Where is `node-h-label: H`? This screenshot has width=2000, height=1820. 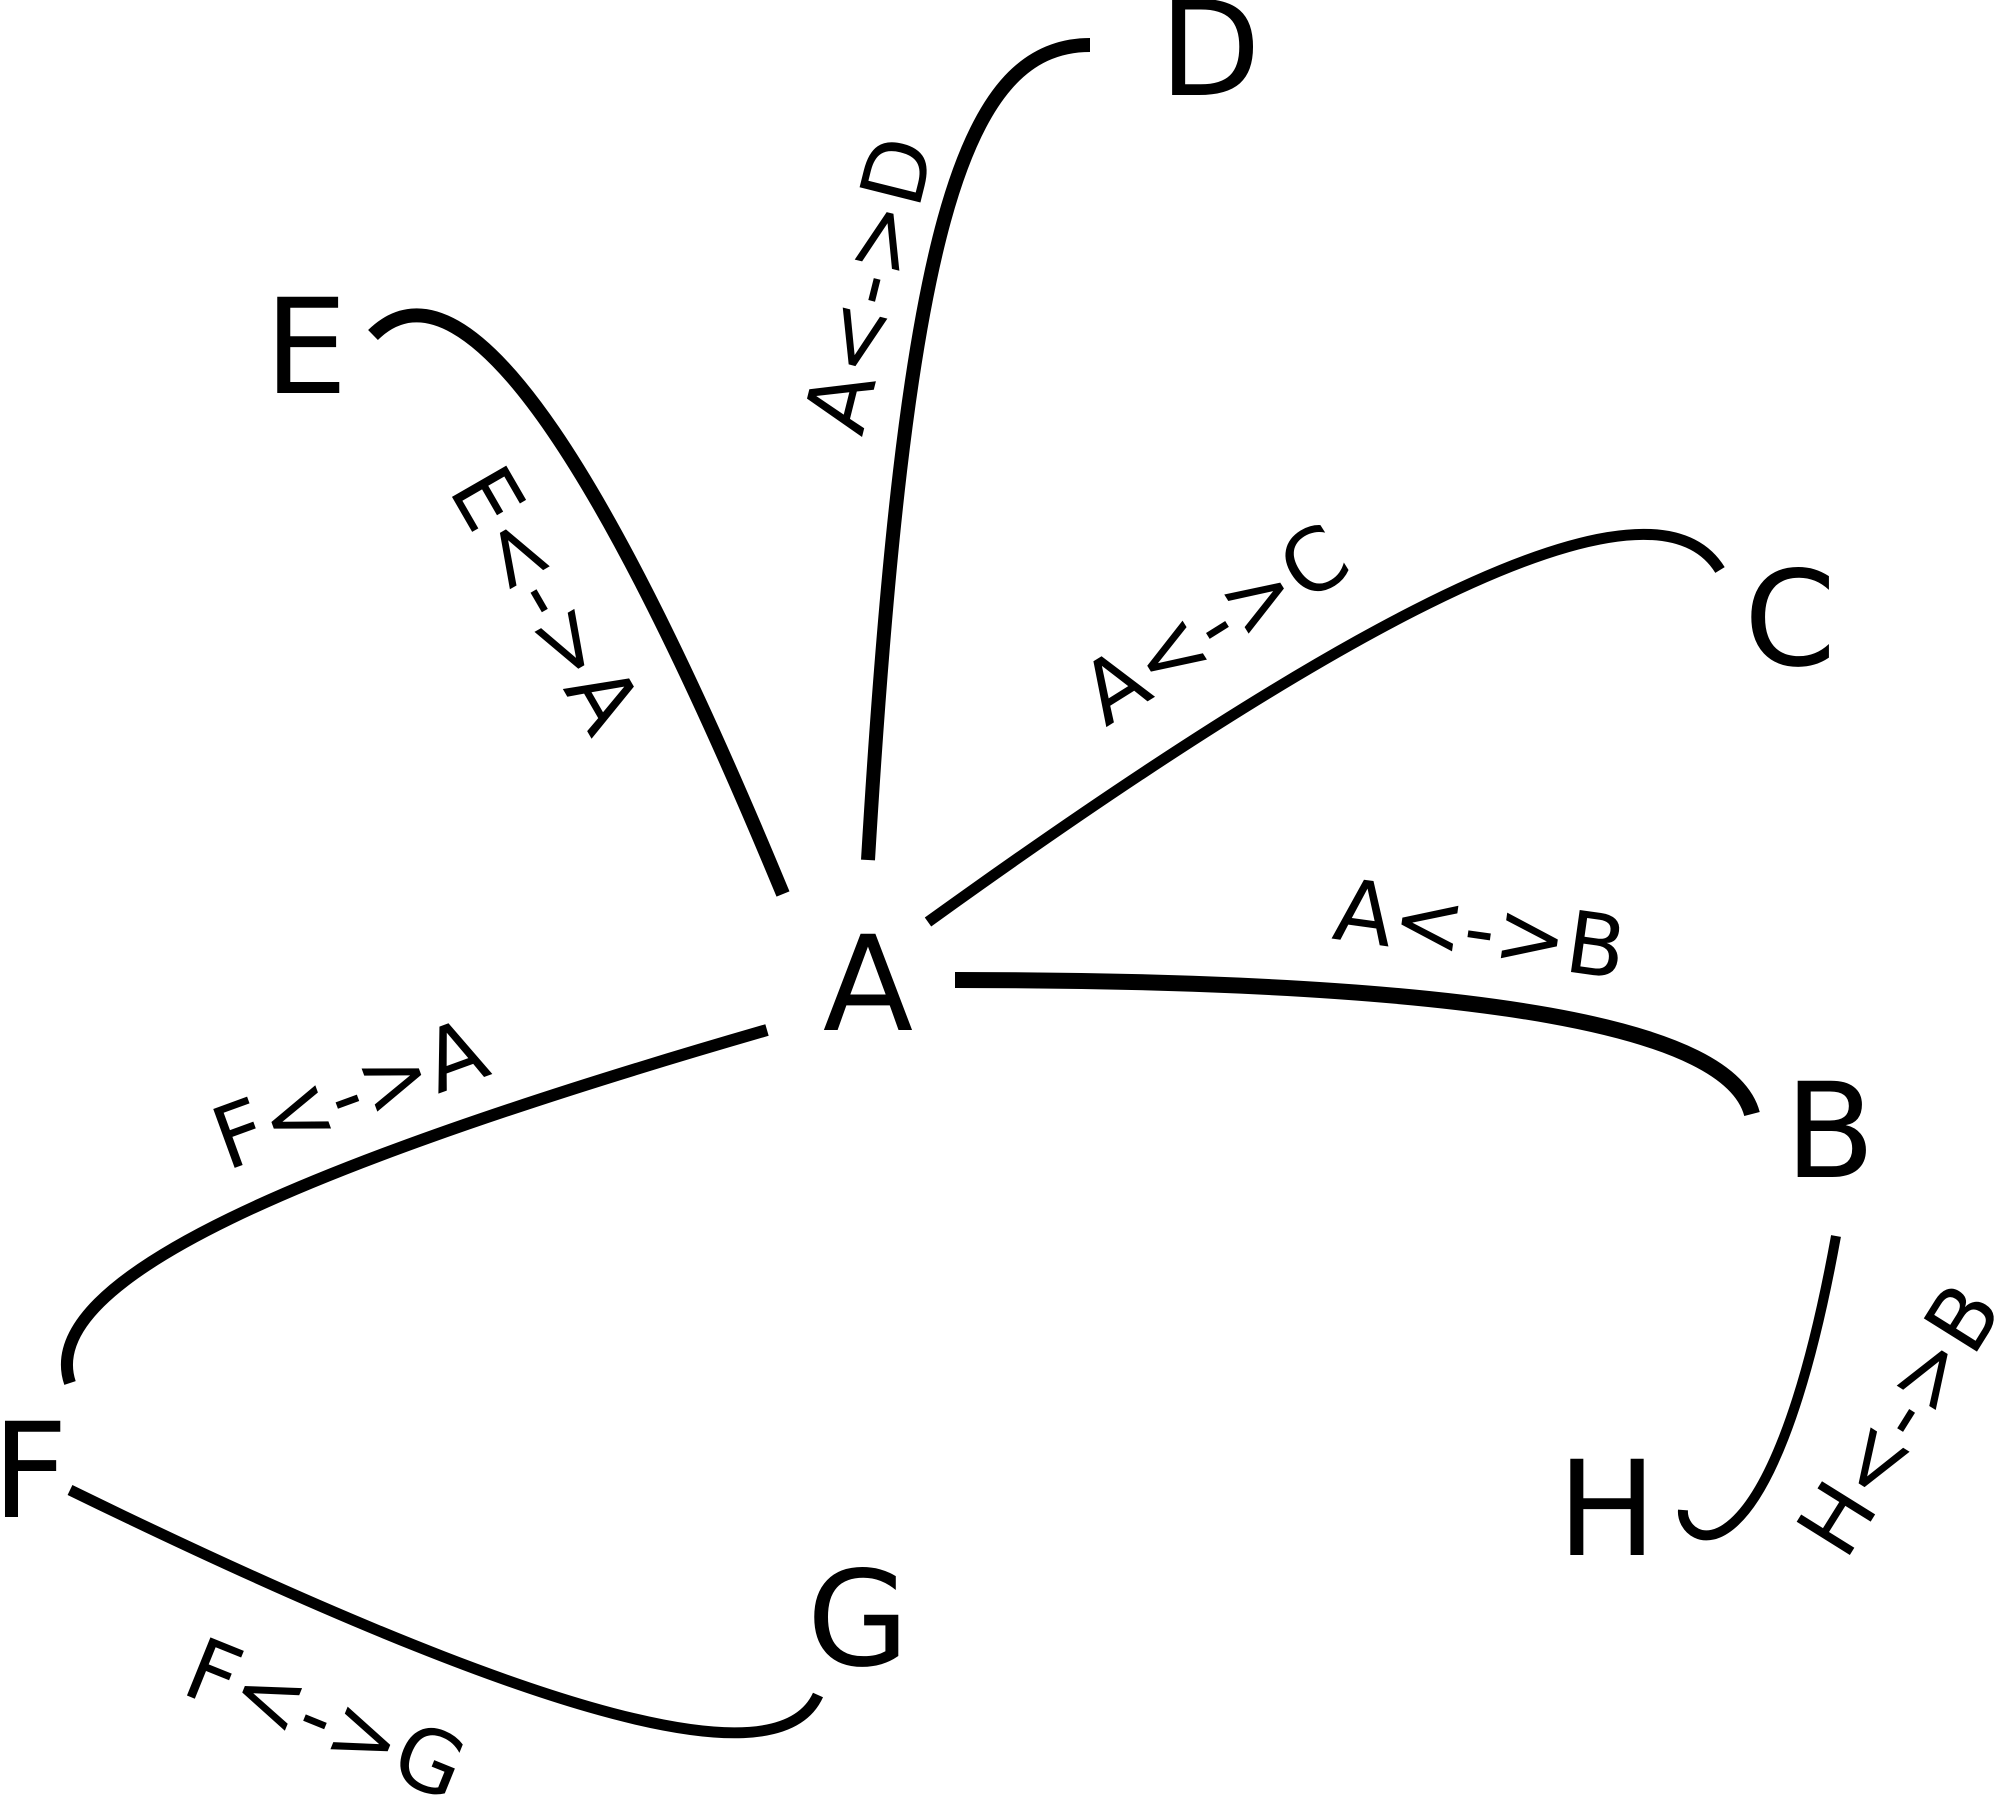
node-h-label: H is located at coordinates (1606, 1510).